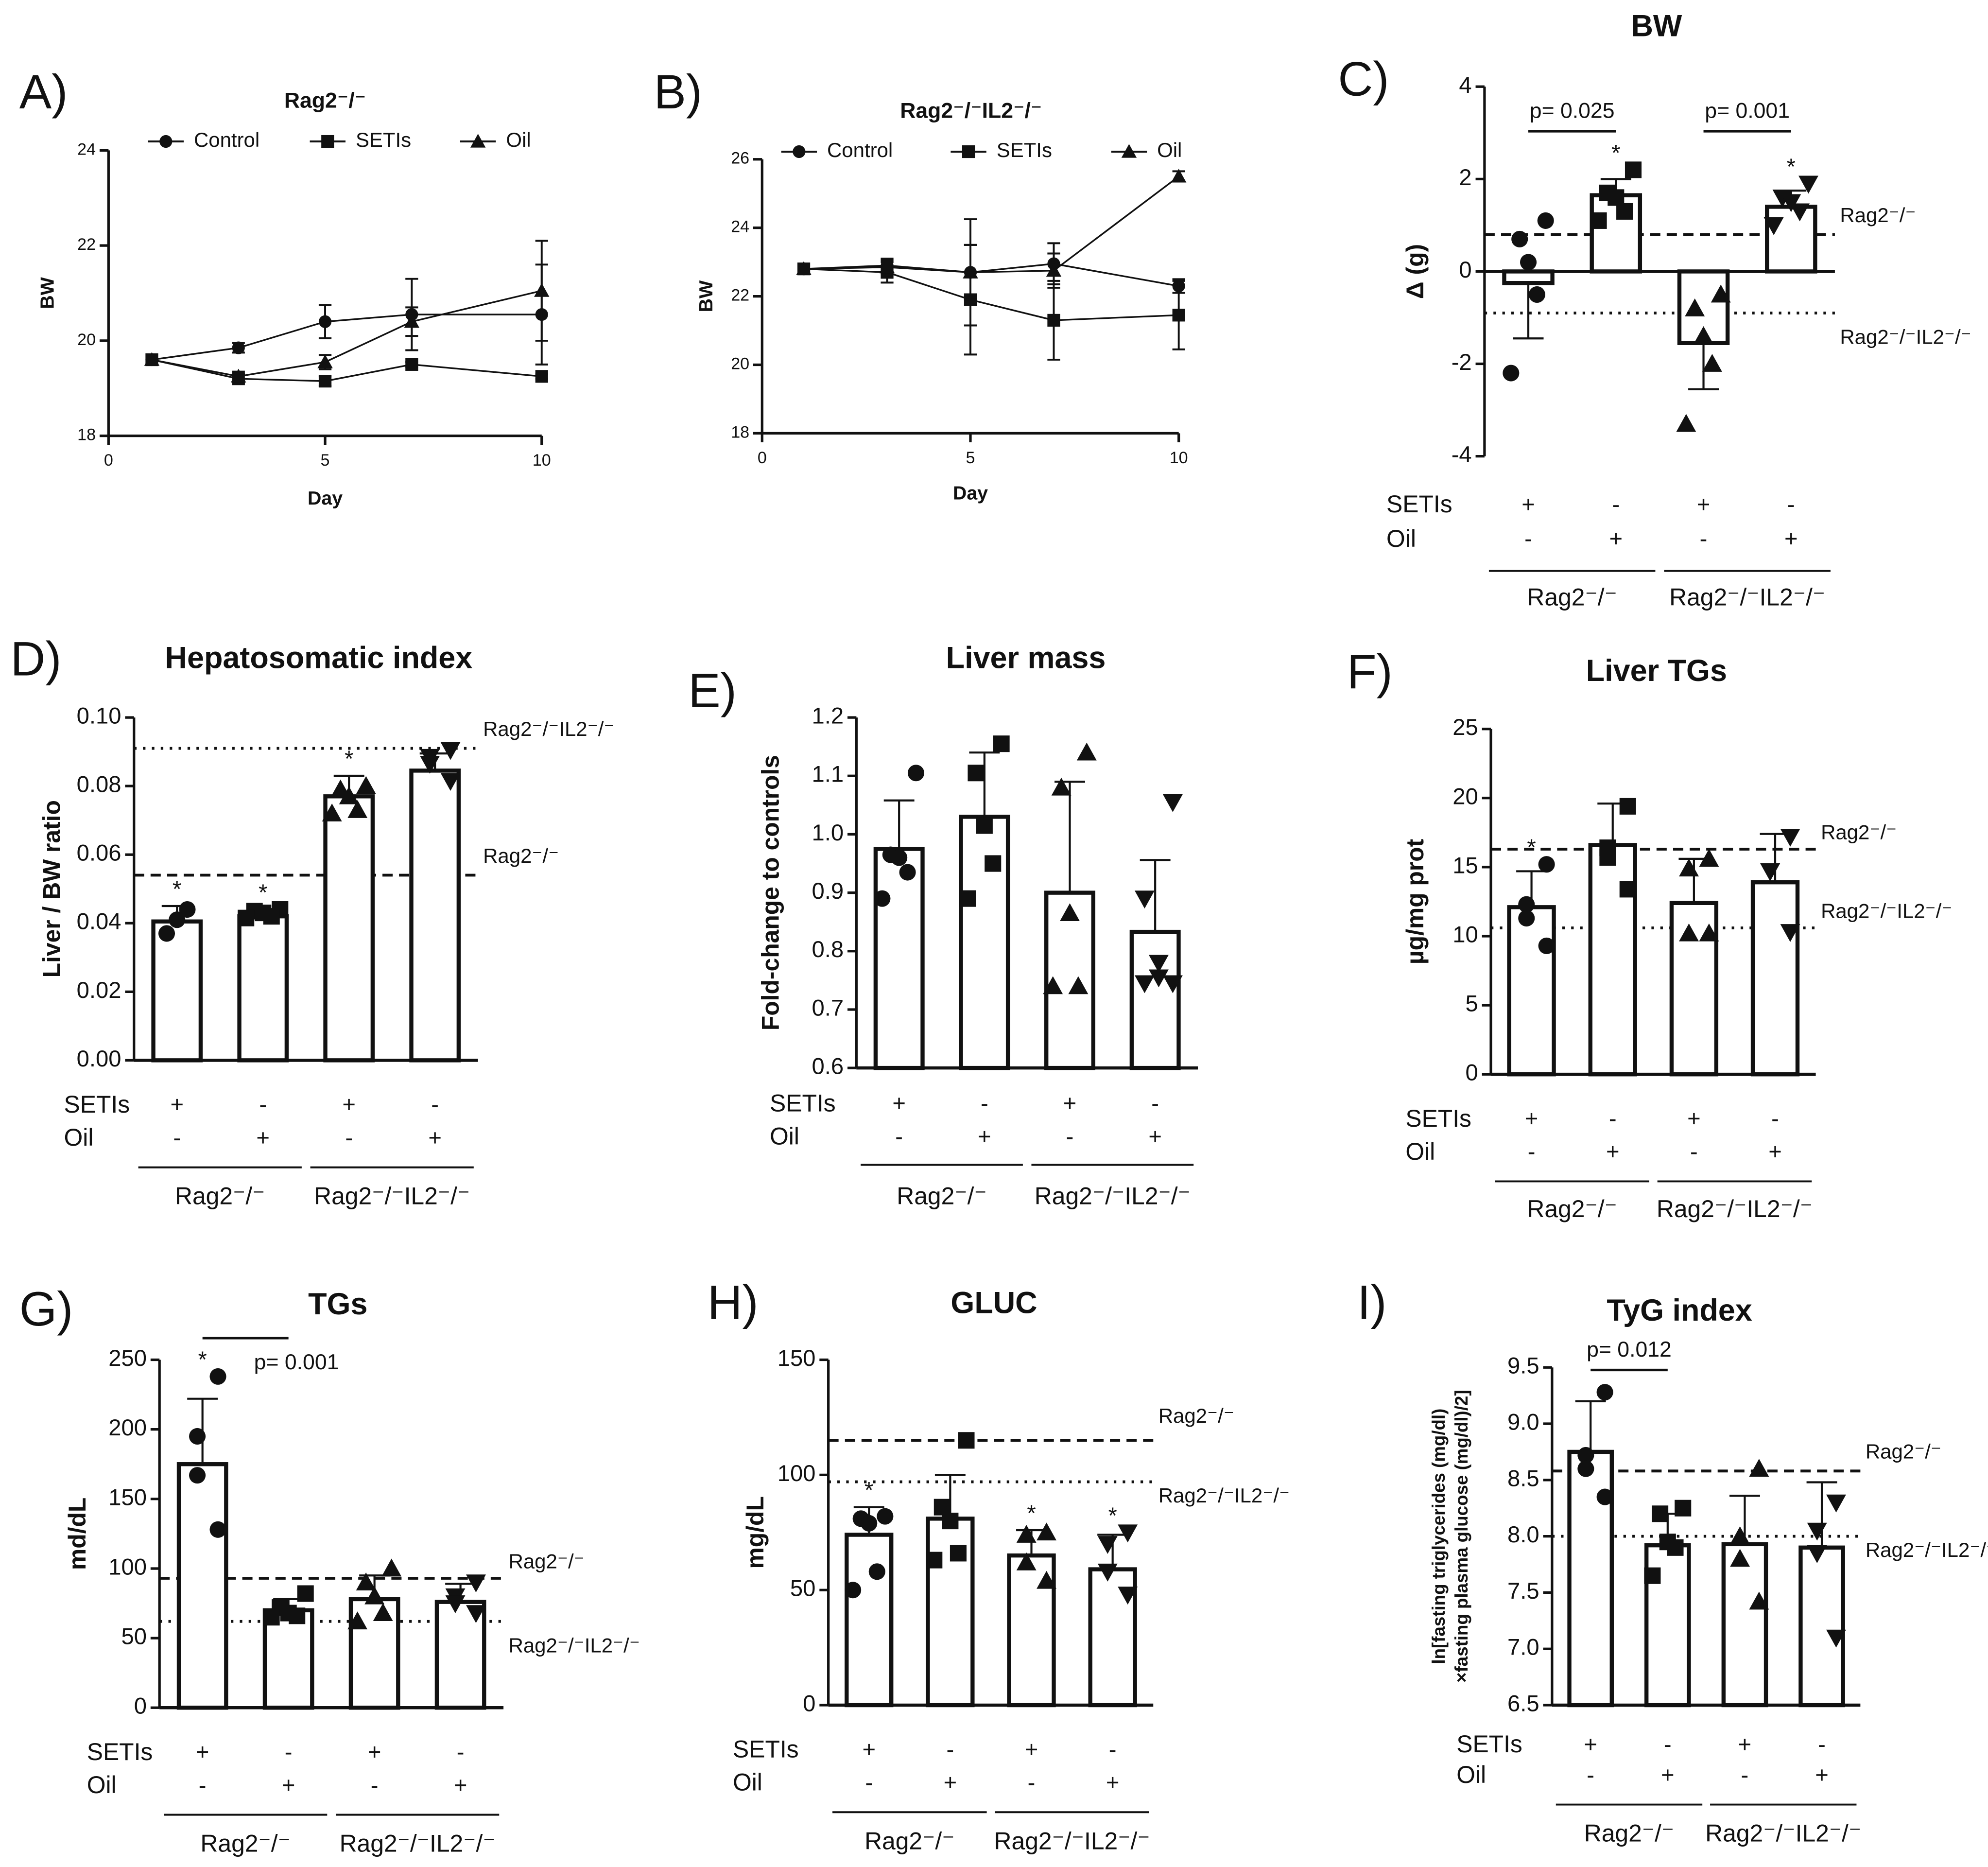 The height and width of the screenshot is (1867, 1988). What do you see at coordinates (347, 337) in the screenshot?
I see `series-line` at bounding box center [347, 337].